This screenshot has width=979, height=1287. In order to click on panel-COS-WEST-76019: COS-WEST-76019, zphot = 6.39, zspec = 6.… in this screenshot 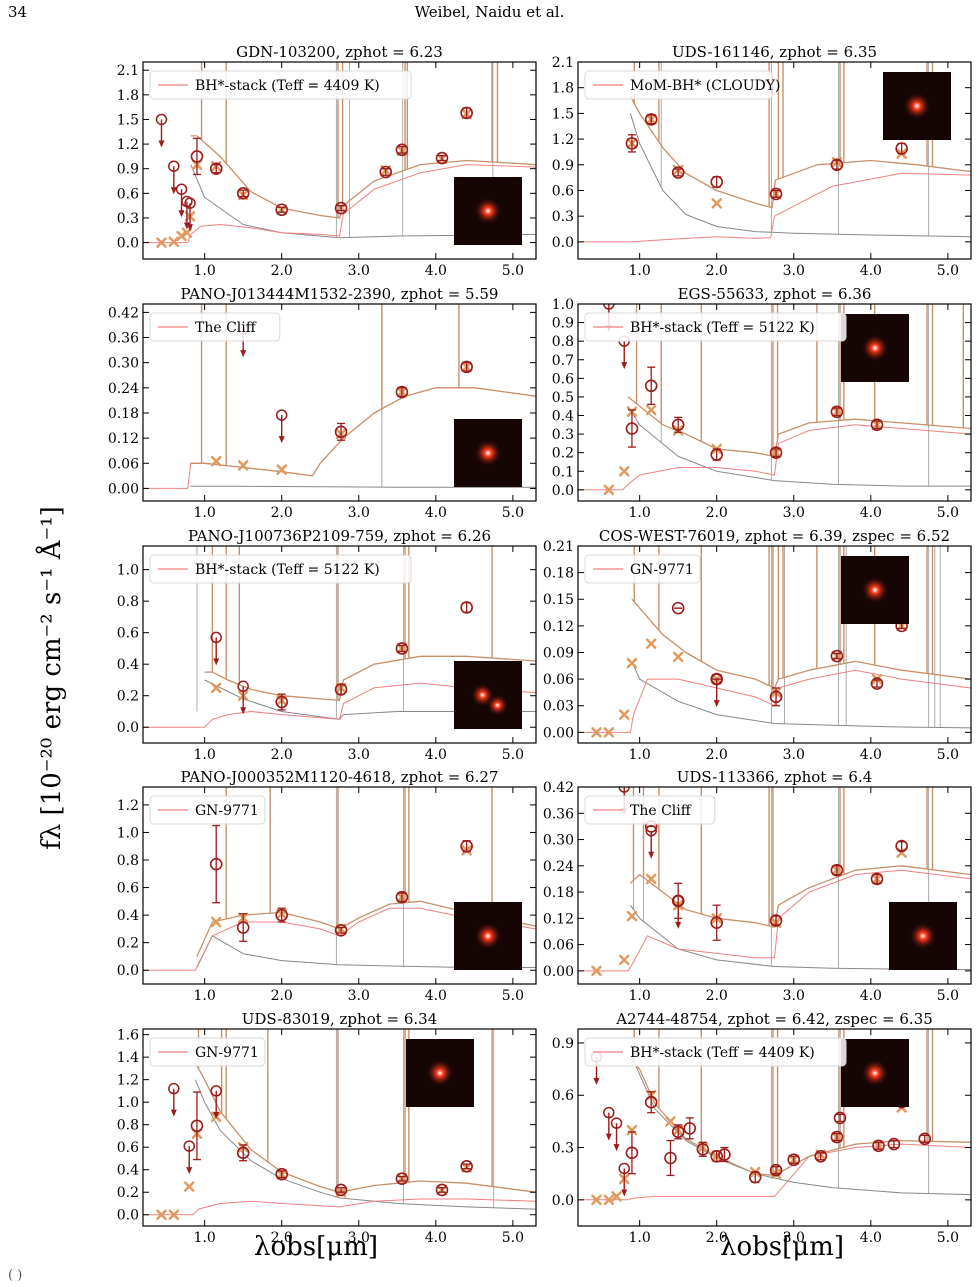, I will do `click(757, 645)`.